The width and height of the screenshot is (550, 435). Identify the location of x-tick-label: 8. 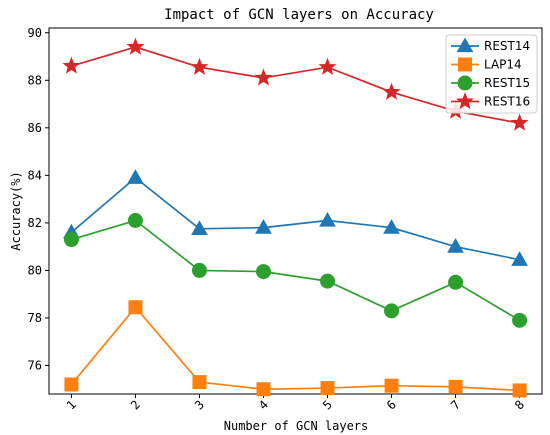
(519, 404).